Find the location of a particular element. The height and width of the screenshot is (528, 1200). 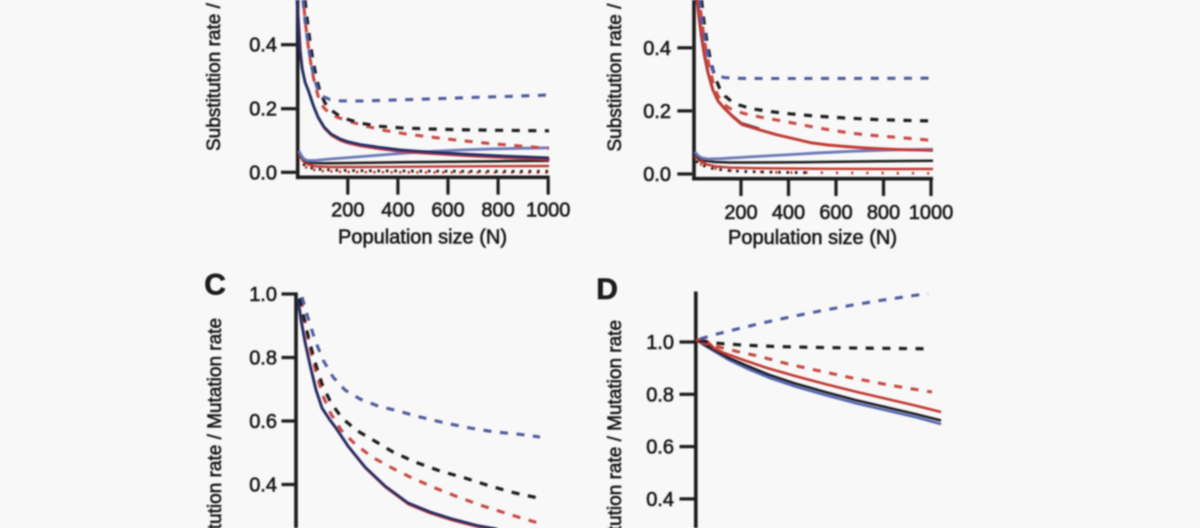

svg-text: C is located at coordinates (215, 285).